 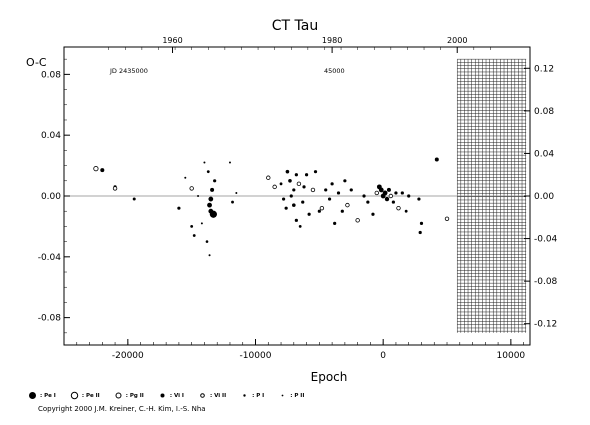 I want to click on y-tick-label: -0.08, so click(x=50, y=319).